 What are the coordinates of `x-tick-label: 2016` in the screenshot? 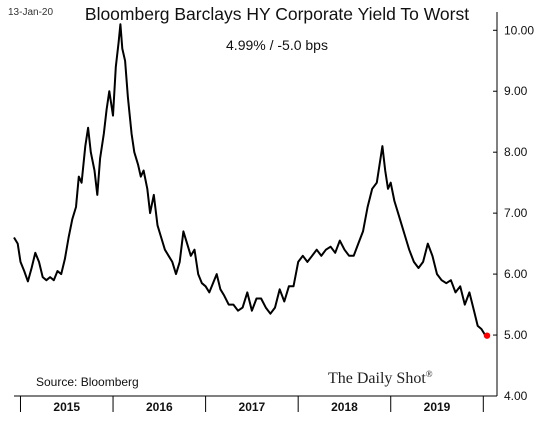 It's located at (159, 407).